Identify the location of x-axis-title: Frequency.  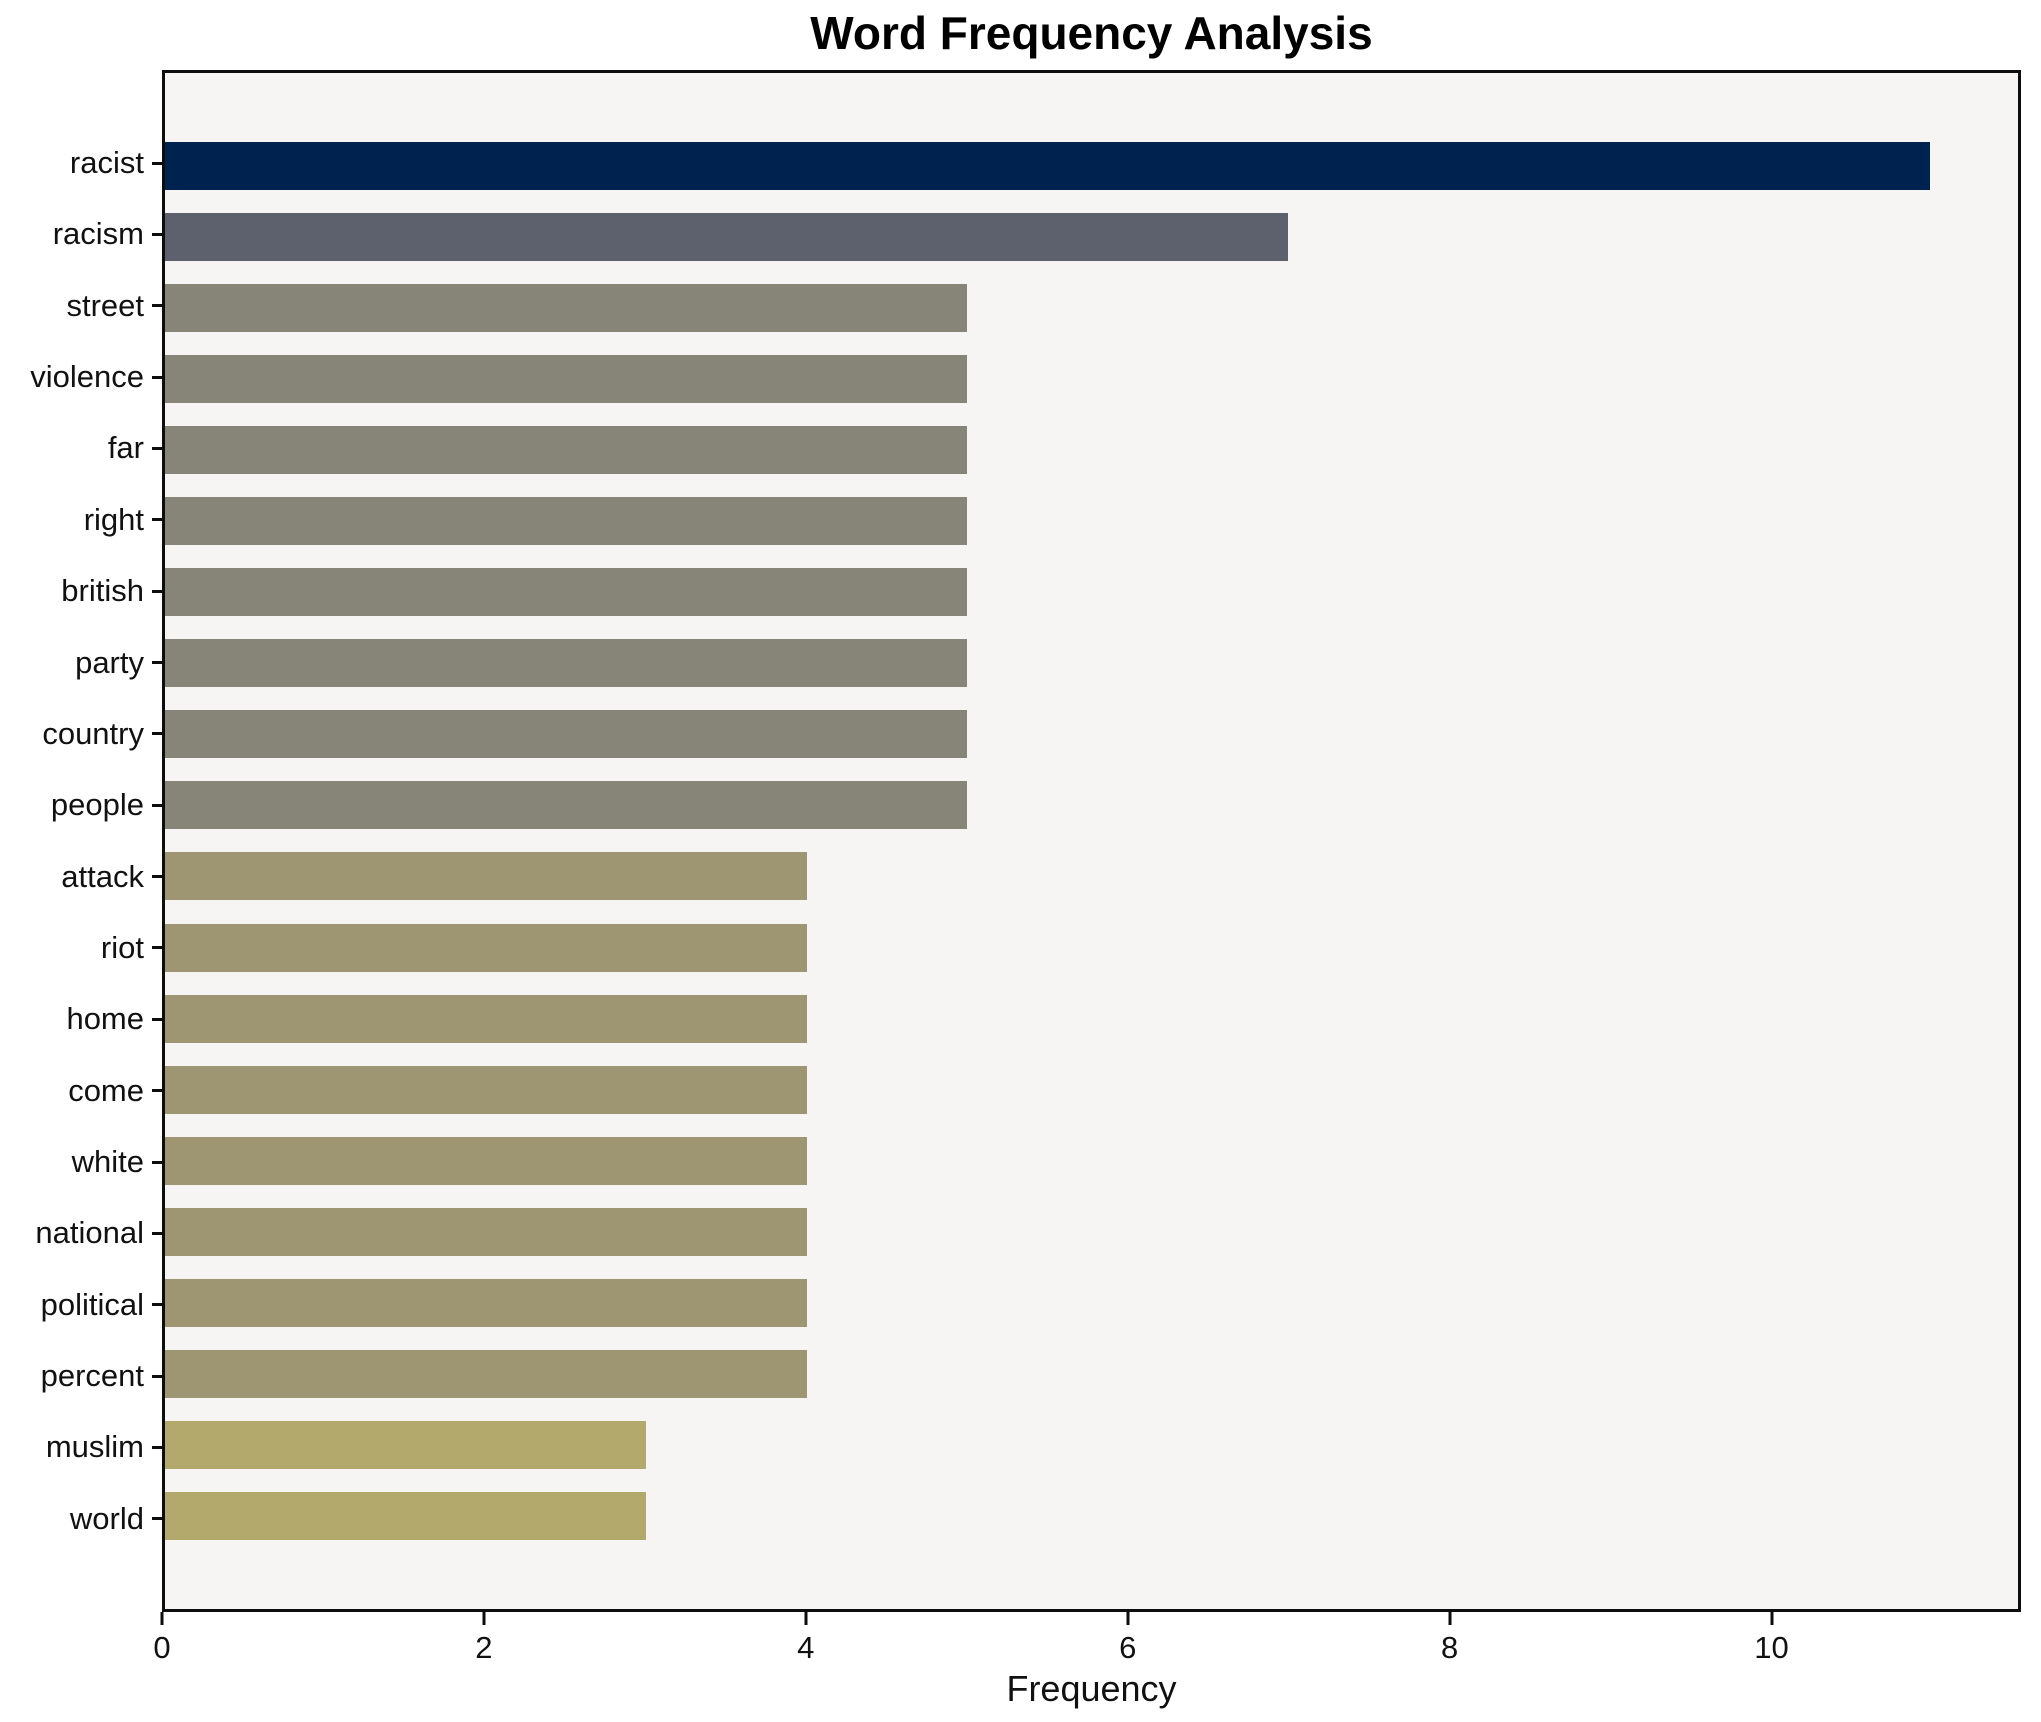
(1091, 1688).